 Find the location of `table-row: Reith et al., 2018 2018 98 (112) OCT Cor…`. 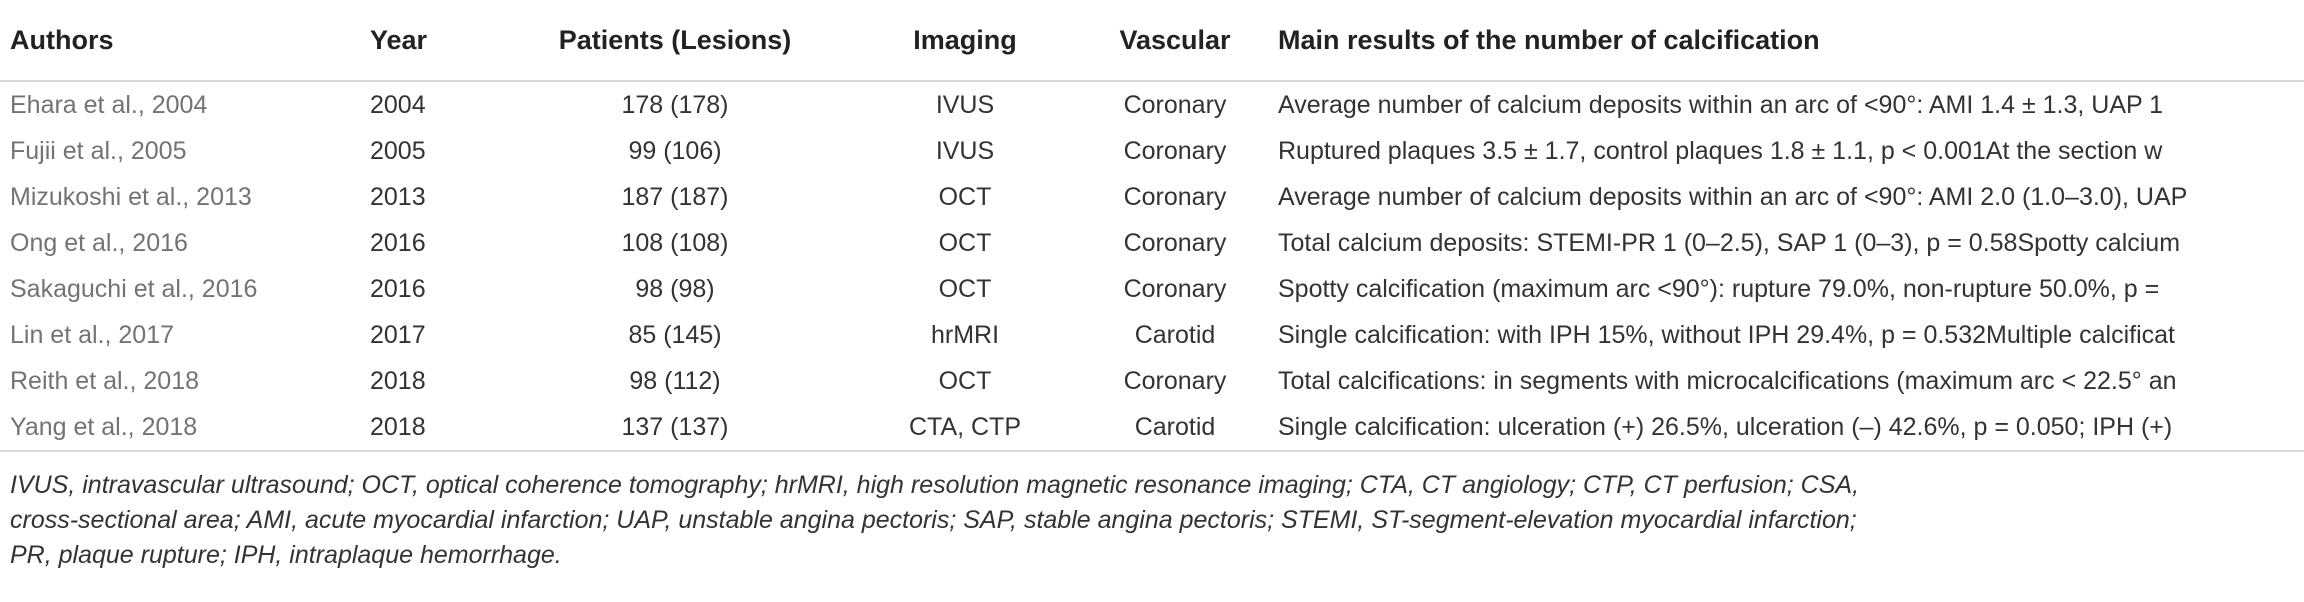

table-row: Reith et al., 2018 2018 98 (112) OCT Cor… is located at coordinates (1152, 381).